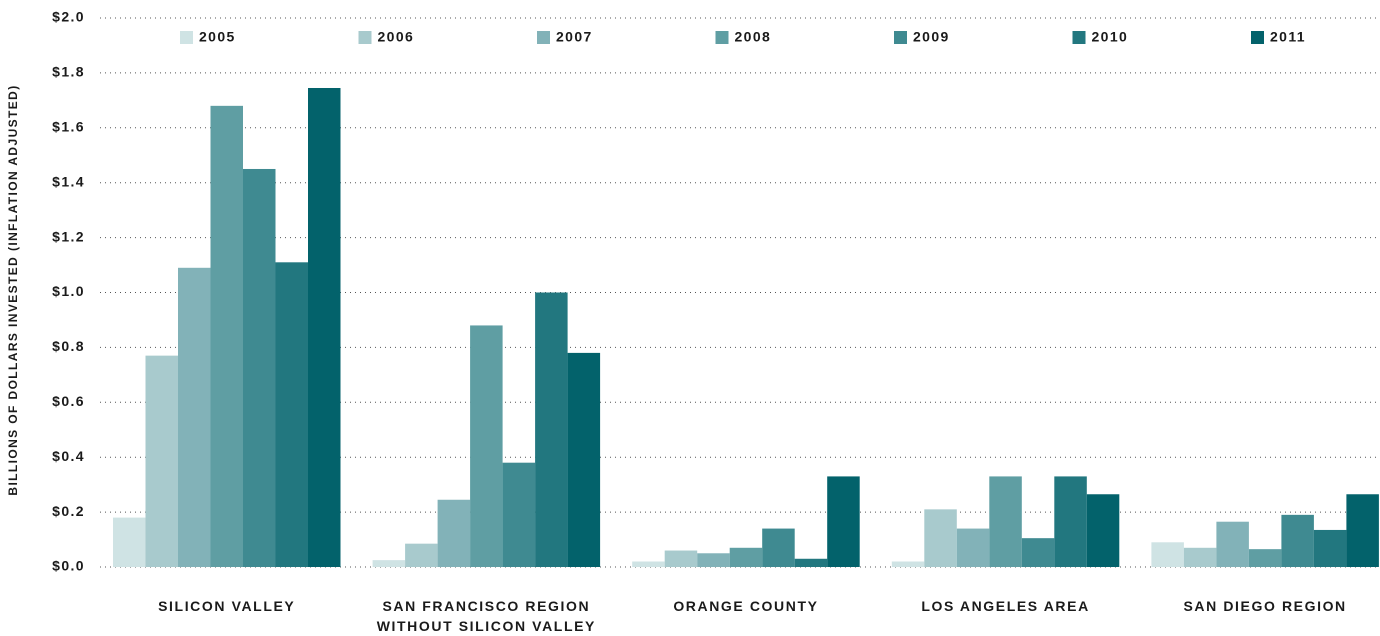 Image resolution: width=1380 pixels, height=636 pixels. I want to click on x-tick-label: LOS ANGELES AREA, so click(1005, 606).